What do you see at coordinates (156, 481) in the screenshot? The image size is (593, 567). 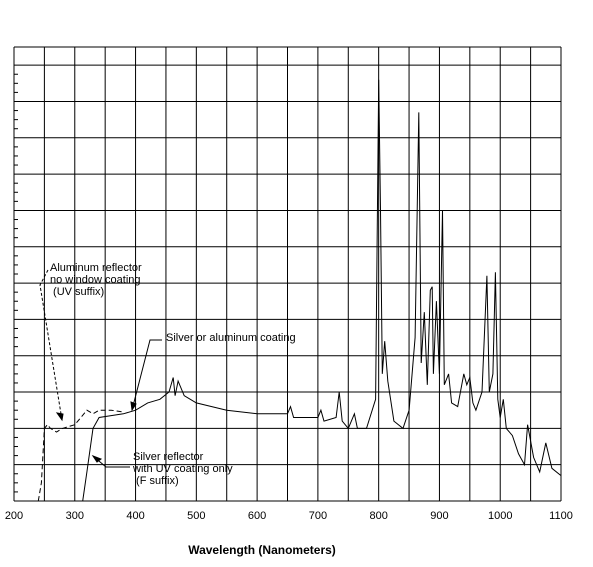 I see `annotation: (F suffix)` at bounding box center [156, 481].